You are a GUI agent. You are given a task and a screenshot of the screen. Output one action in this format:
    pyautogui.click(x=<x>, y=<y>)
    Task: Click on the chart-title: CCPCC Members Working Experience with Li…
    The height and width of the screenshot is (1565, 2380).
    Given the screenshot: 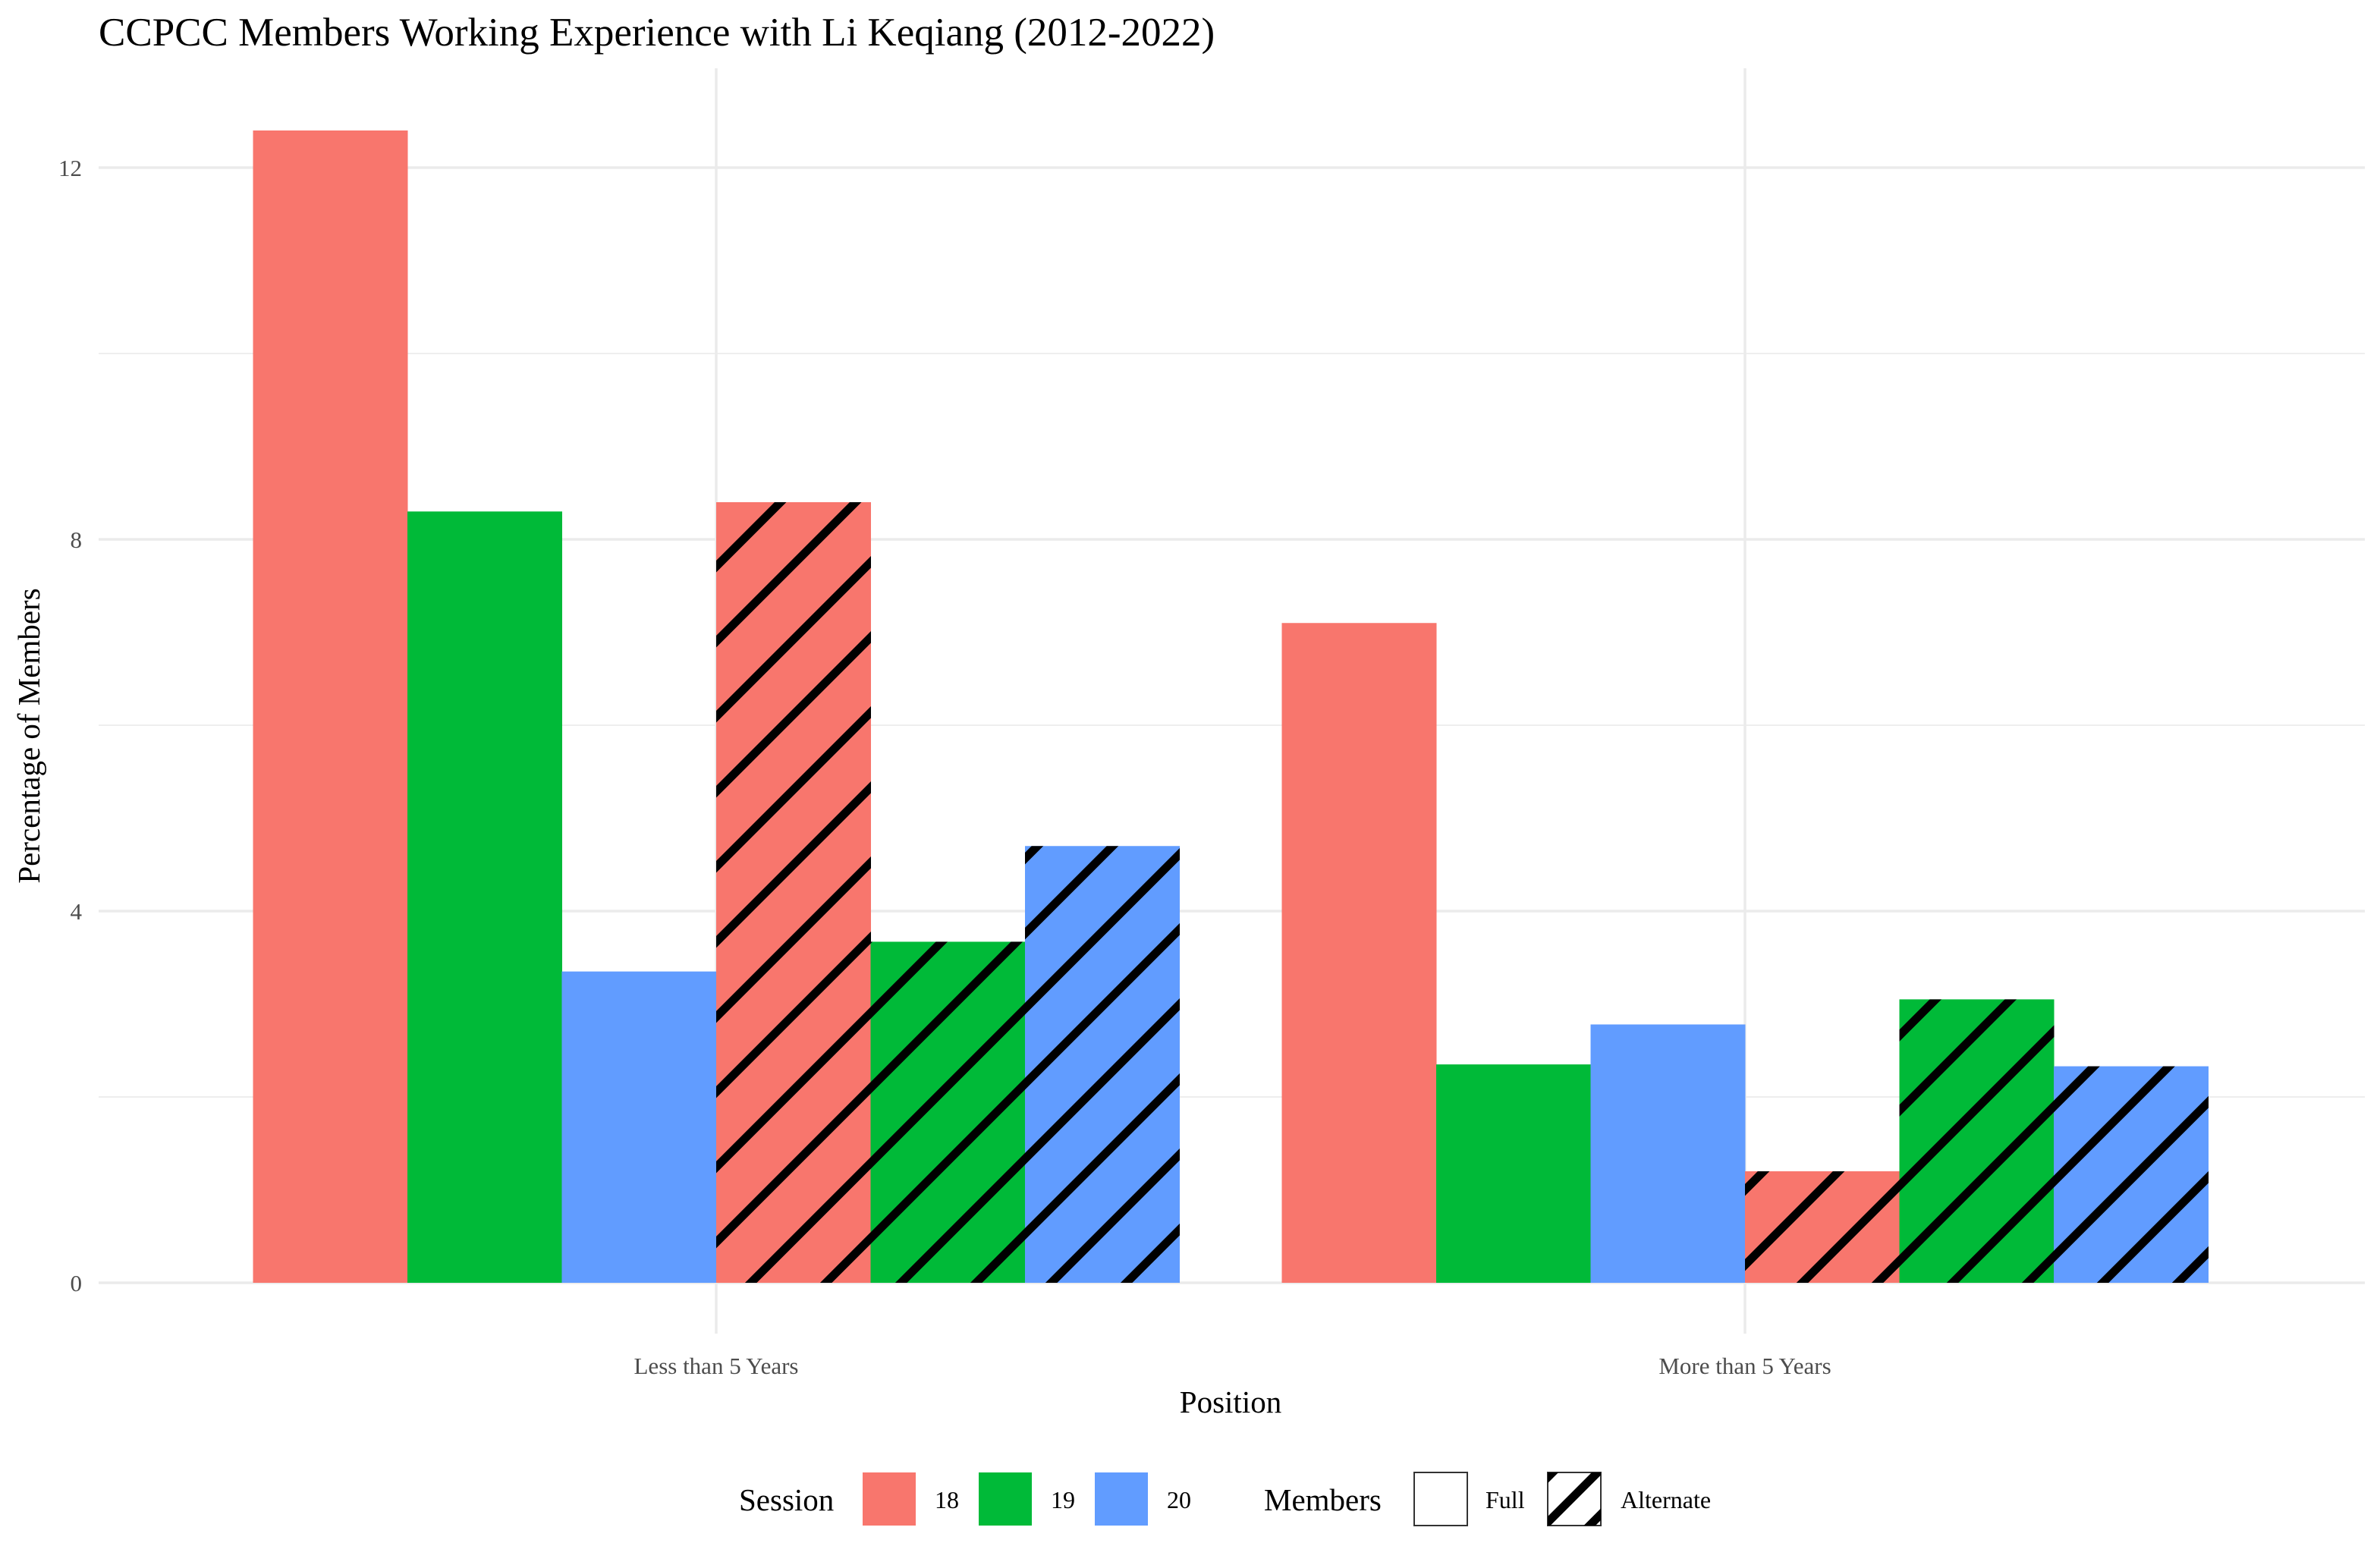 What is the action you would take?
    pyautogui.click(x=657, y=33)
    